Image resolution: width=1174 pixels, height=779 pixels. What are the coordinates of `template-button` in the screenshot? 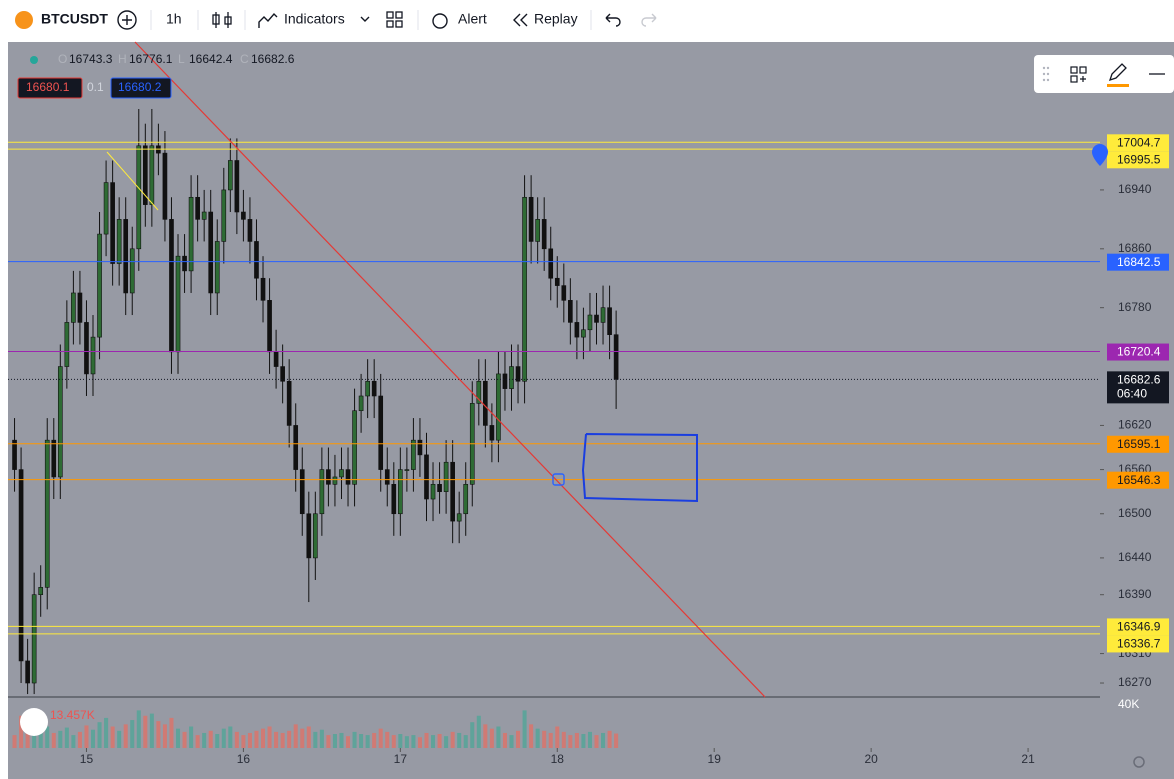 It's located at (1078, 74).